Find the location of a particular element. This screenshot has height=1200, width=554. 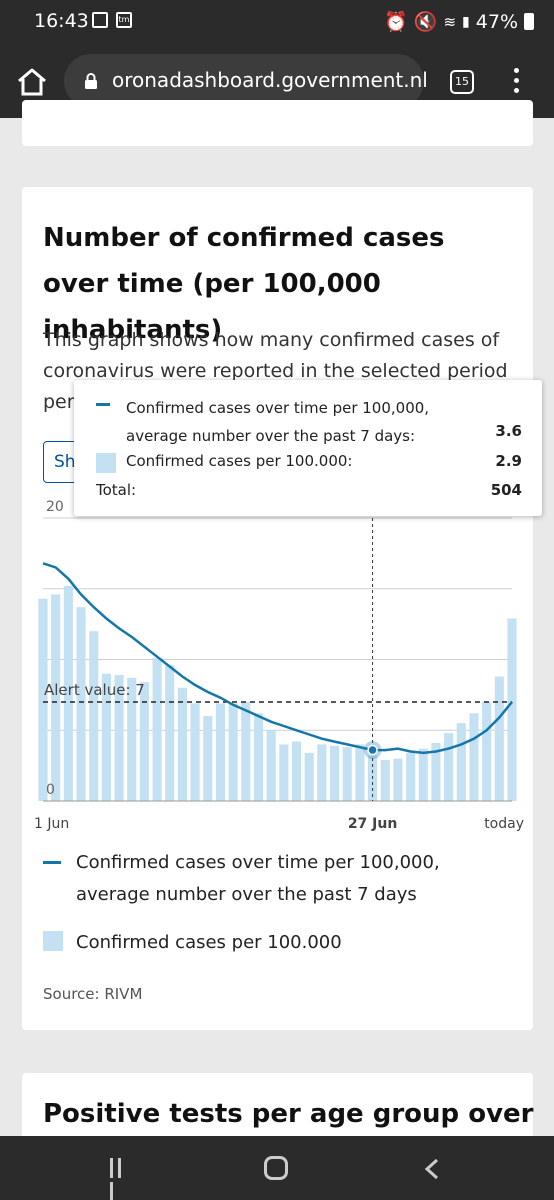

legend-label-bar: Confirmed cases per 100.000 is located at coordinates (209, 942).